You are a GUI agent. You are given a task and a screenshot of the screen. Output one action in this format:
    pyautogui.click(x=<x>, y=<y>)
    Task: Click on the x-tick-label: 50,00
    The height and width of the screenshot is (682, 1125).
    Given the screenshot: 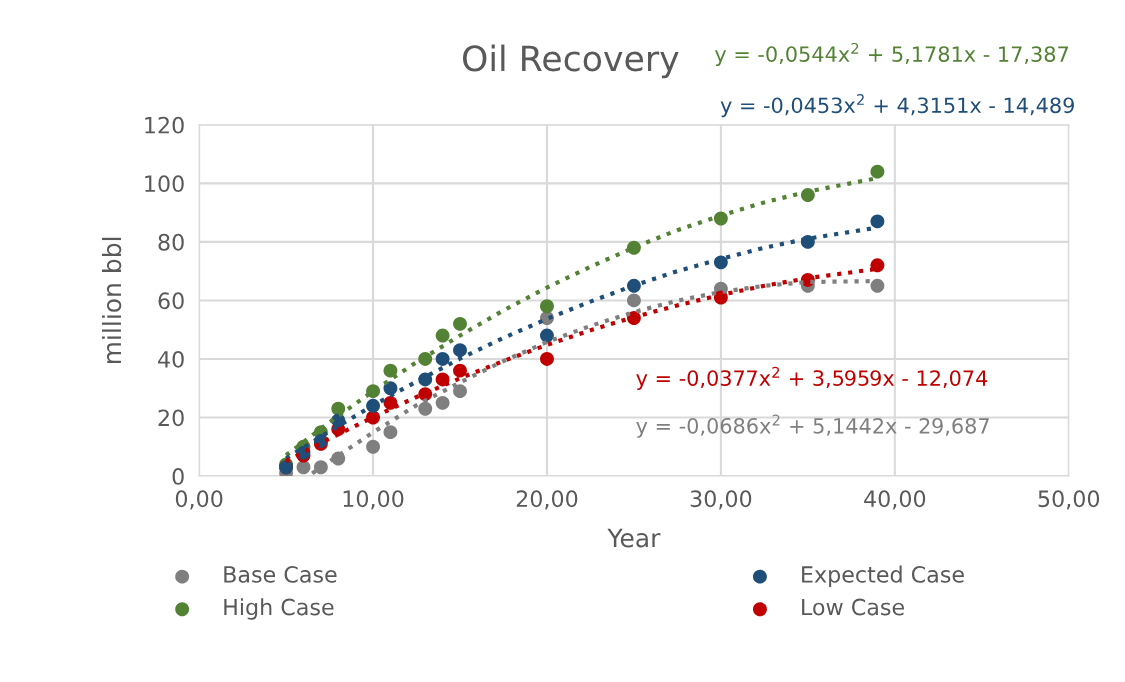 What is the action you would take?
    pyautogui.click(x=1069, y=500)
    